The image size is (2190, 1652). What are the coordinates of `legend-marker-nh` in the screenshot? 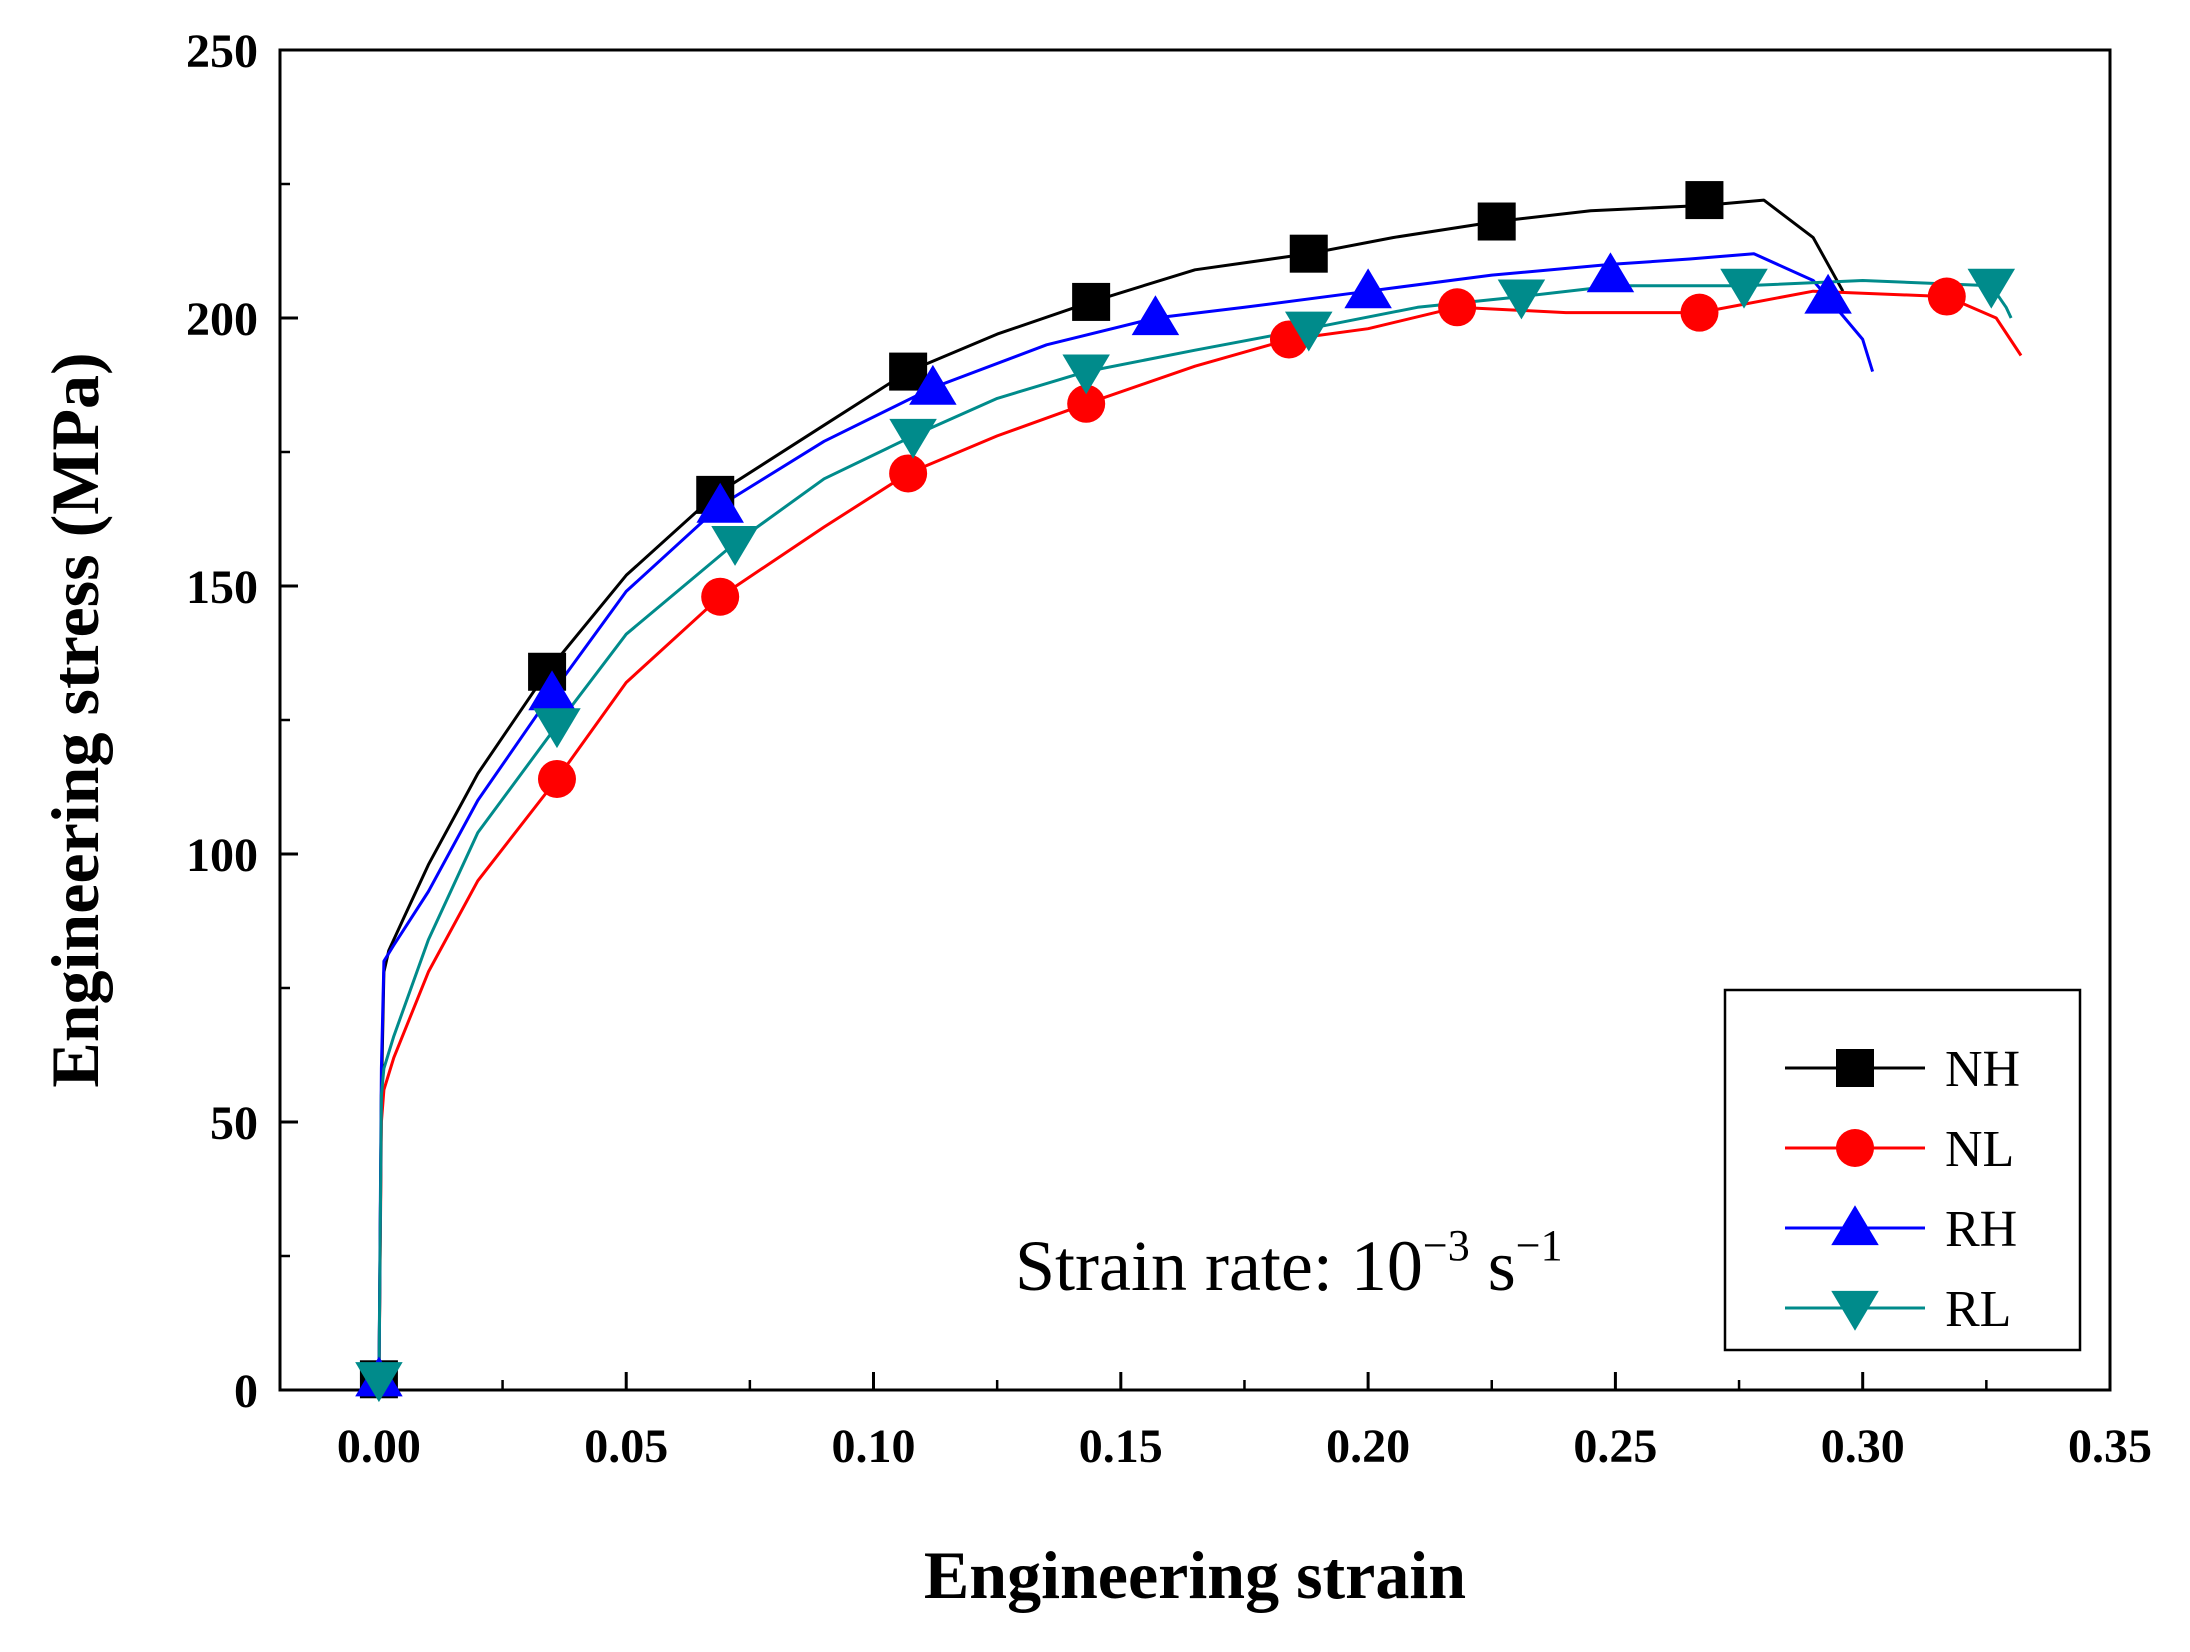 It's located at (1855, 1068).